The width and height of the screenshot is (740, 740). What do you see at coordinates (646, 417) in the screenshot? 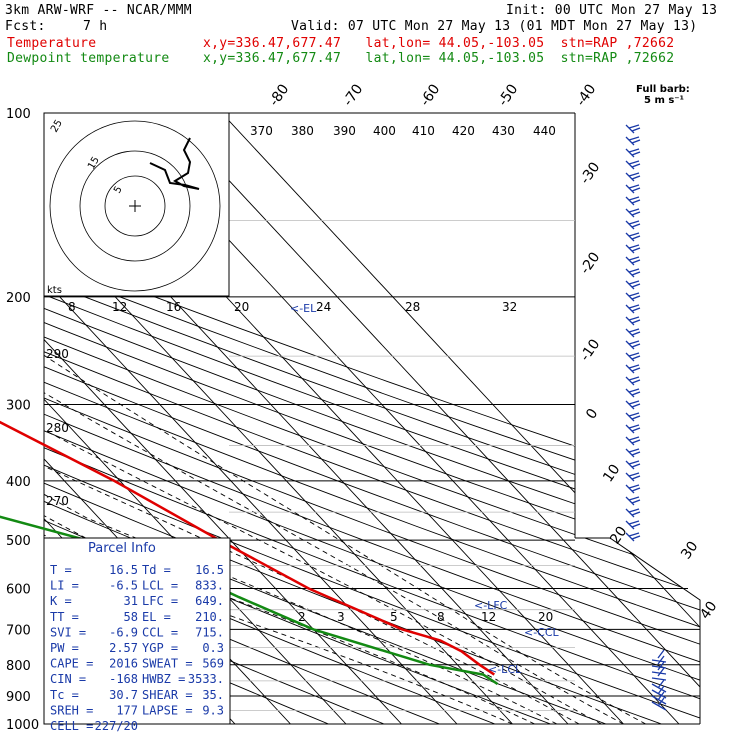
I see `wind-barbs` at bounding box center [646, 417].